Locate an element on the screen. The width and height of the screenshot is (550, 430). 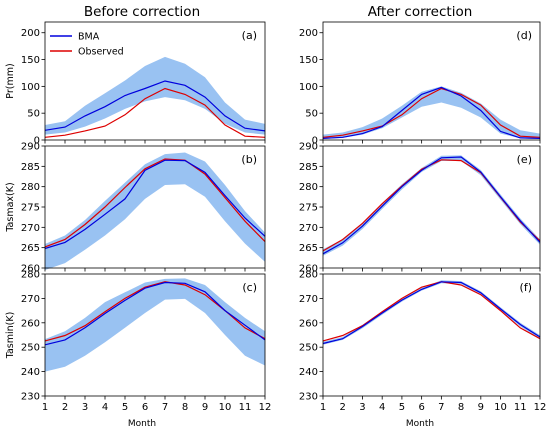
observed-line-b is located at coordinates (155, 203).